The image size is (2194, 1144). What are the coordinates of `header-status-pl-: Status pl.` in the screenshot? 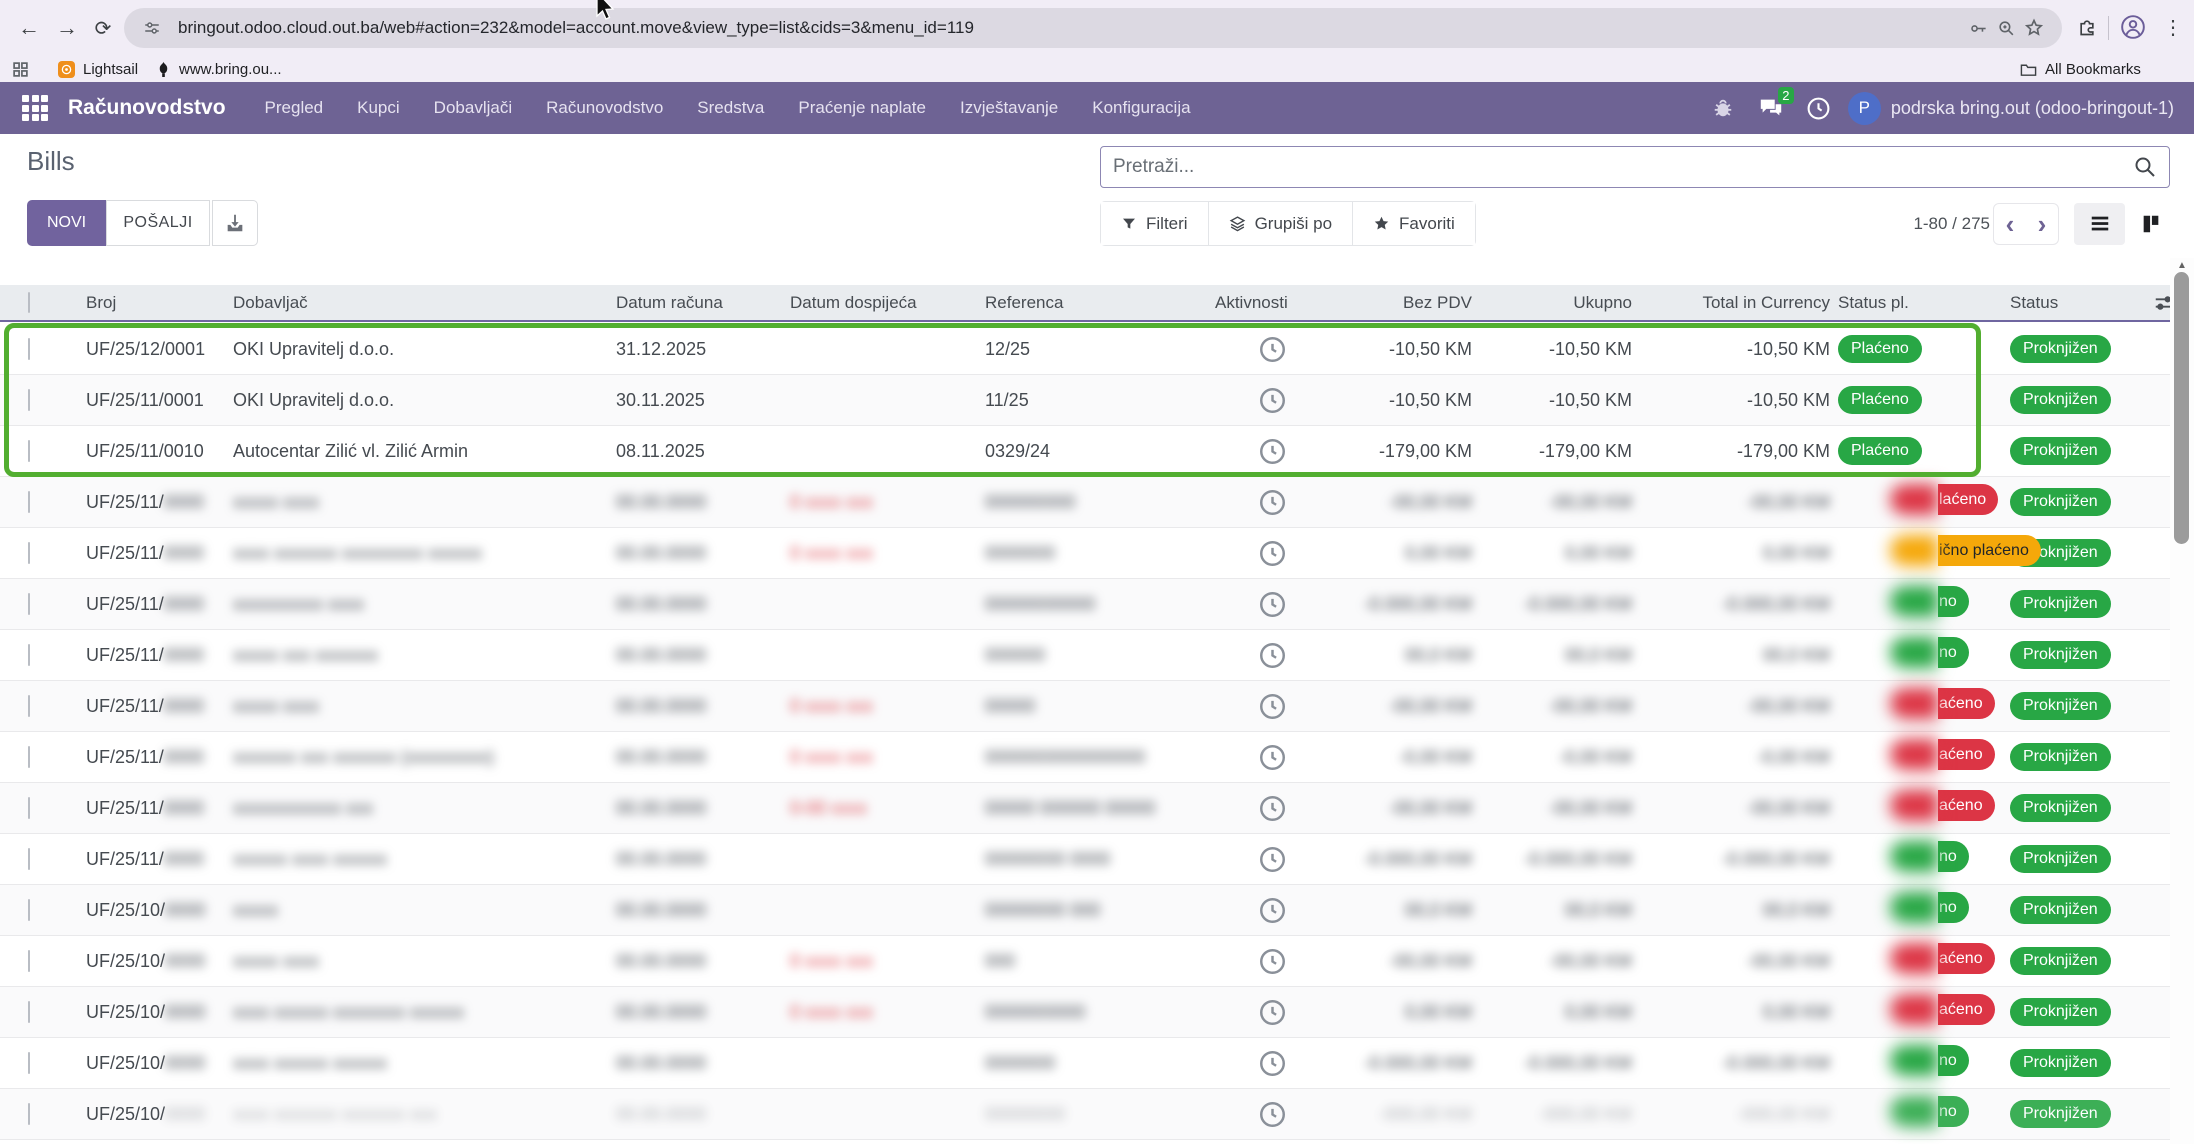 It's located at (1873, 302).